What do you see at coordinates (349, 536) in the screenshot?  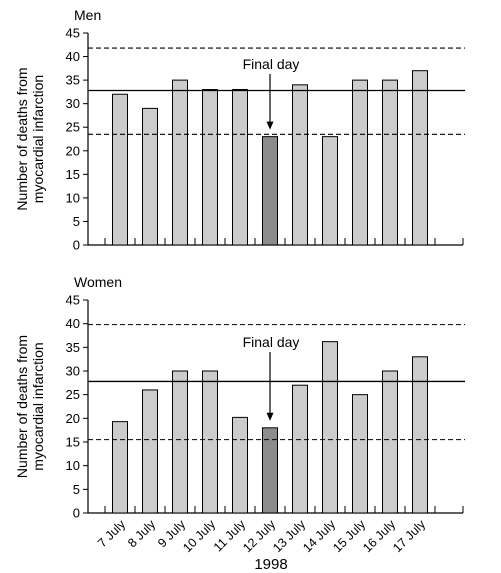 I see `x-category-label: 15 July` at bounding box center [349, 536].